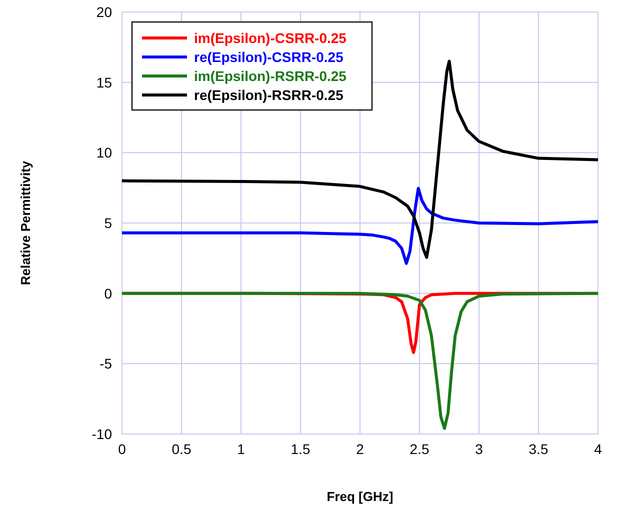  Describe the element at coordinates (25, 223) in the screenshot. I see `y-axis-title: Relative Permittivity` at that location.